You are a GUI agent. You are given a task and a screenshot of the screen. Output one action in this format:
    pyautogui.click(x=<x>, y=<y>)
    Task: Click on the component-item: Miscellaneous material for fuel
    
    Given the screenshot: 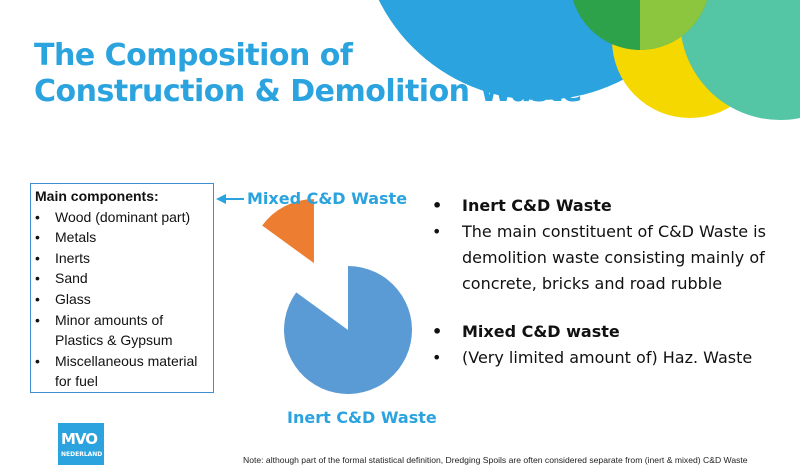 What is the action you would take?
    pyautogui.click(x=122, y=371)
    